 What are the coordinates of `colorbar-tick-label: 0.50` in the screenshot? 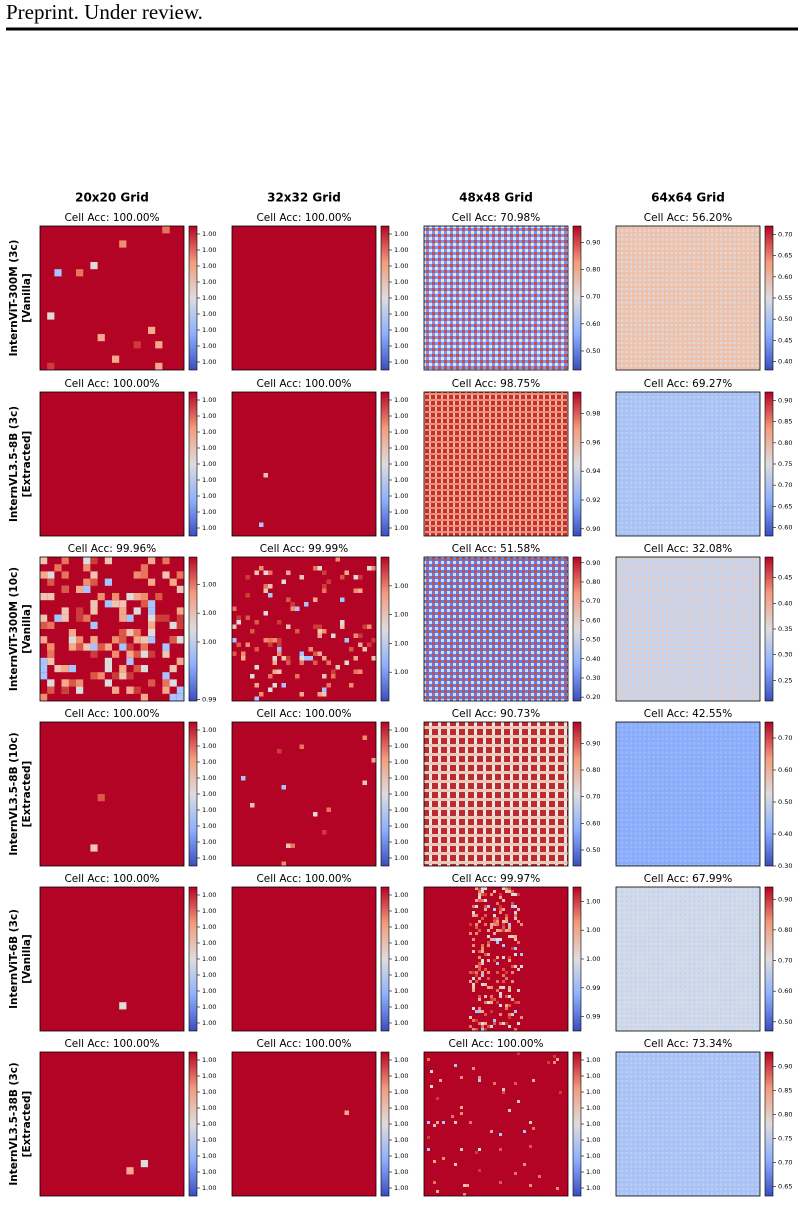 It's located at (593, 351).